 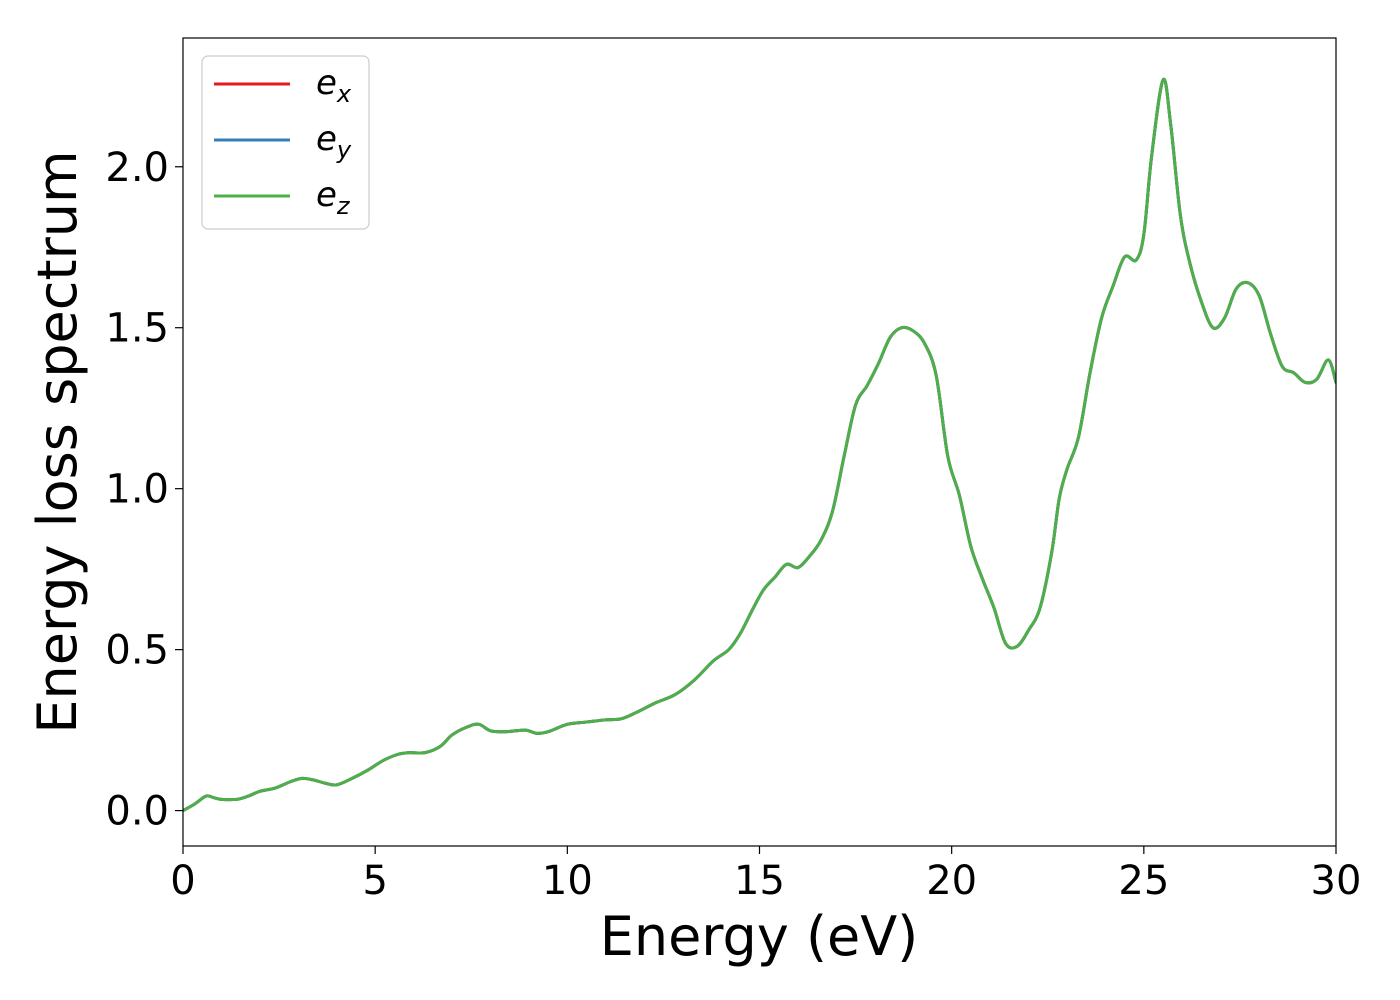 I want to click on legend-label-e-x: ex, so click(x=334, y=85).